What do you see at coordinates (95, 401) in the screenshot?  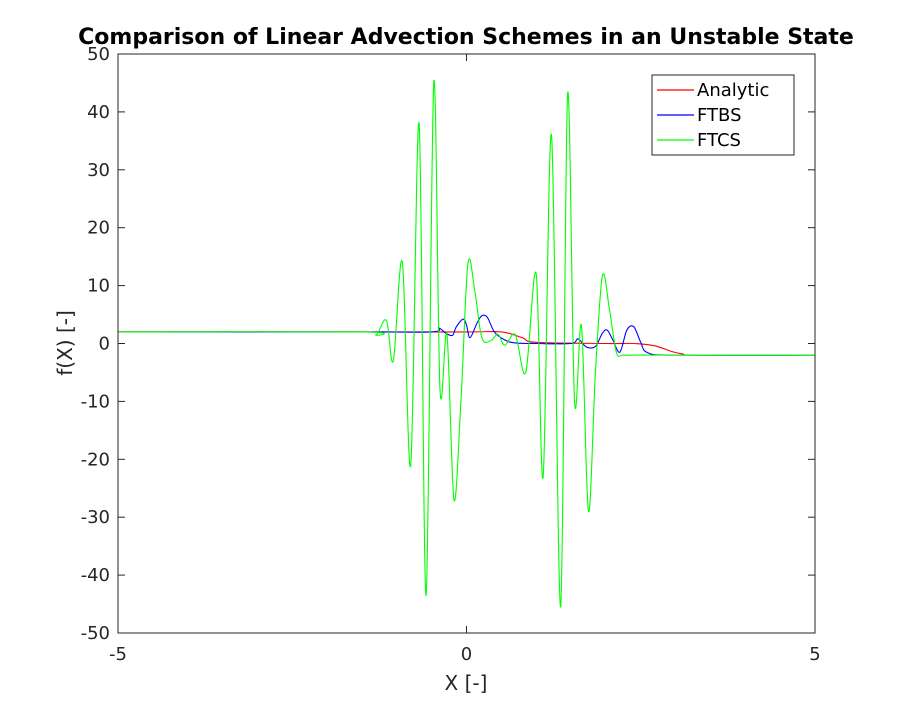 I see `y-tick-label: -10` at bounding box center [95, 401].